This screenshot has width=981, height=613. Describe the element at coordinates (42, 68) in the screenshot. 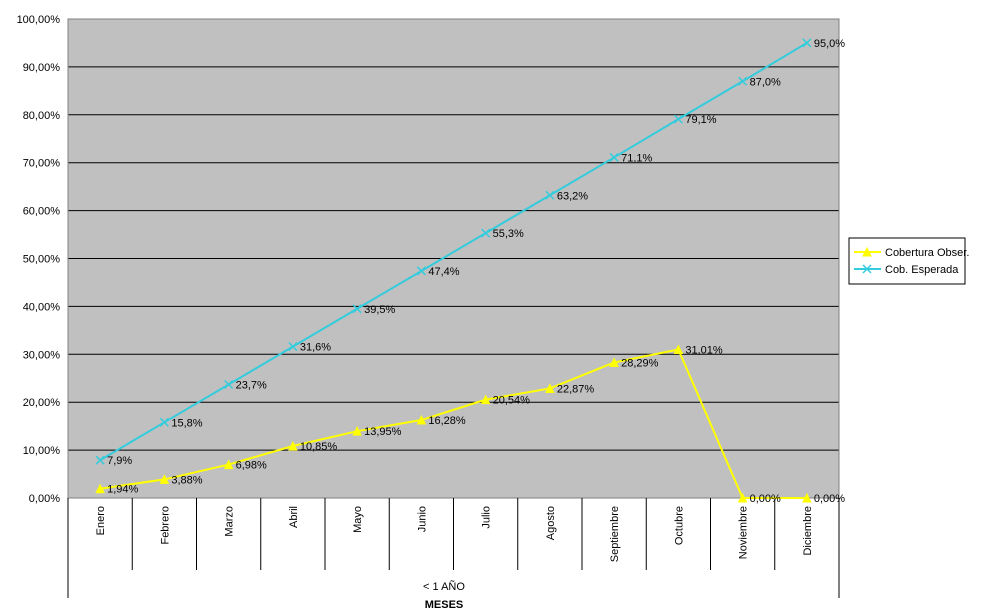

I see `y-tick-label: 90,00%` at that location.